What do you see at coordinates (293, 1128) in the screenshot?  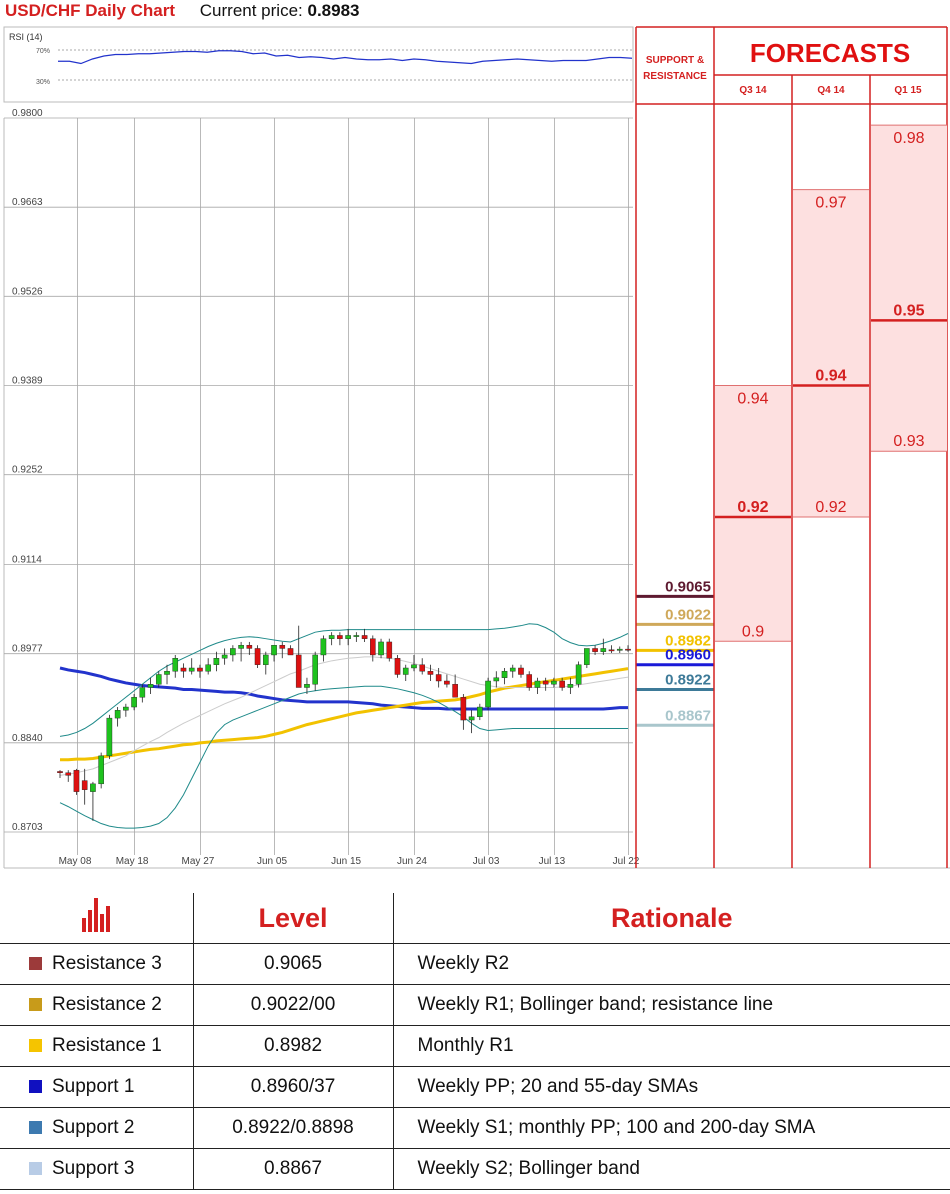 I see `level-value: 0.8922/0.8898` at bounding box center [293, 1128].